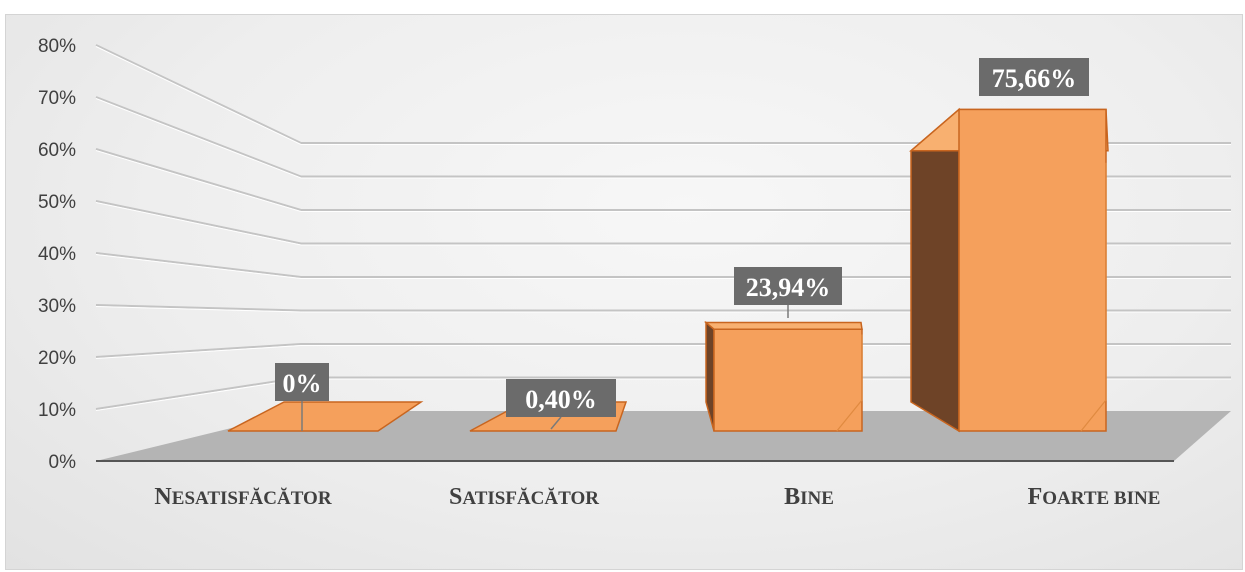 The image size is (1245, 572). Describe the element at coordinates (63, 462) in the screenshot. I see `y-tick-label: 0%` at that location.